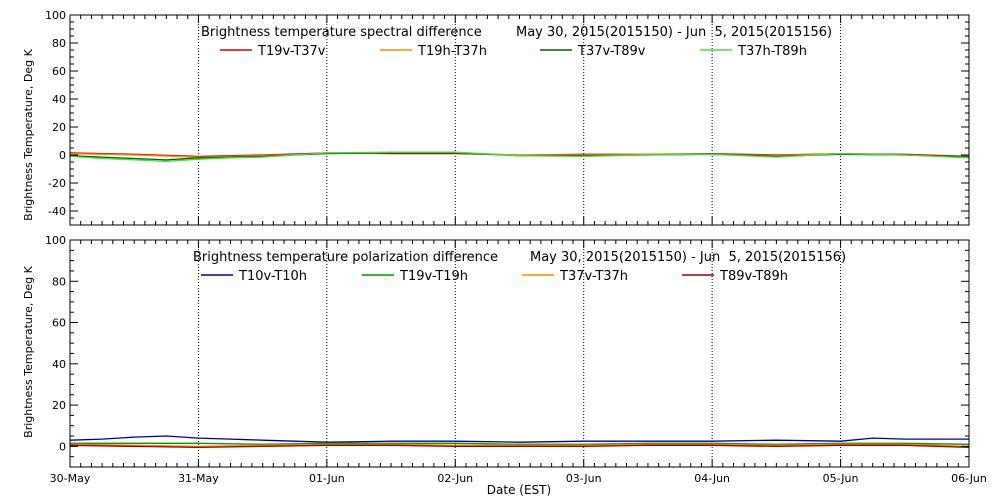 The width and height of the screenshot is (1000, 504). Describe the element at coordinates (584, 478) in the screenshot. I see `bottom-x-tick-label-03-Jun: 03-Jun` at that location.